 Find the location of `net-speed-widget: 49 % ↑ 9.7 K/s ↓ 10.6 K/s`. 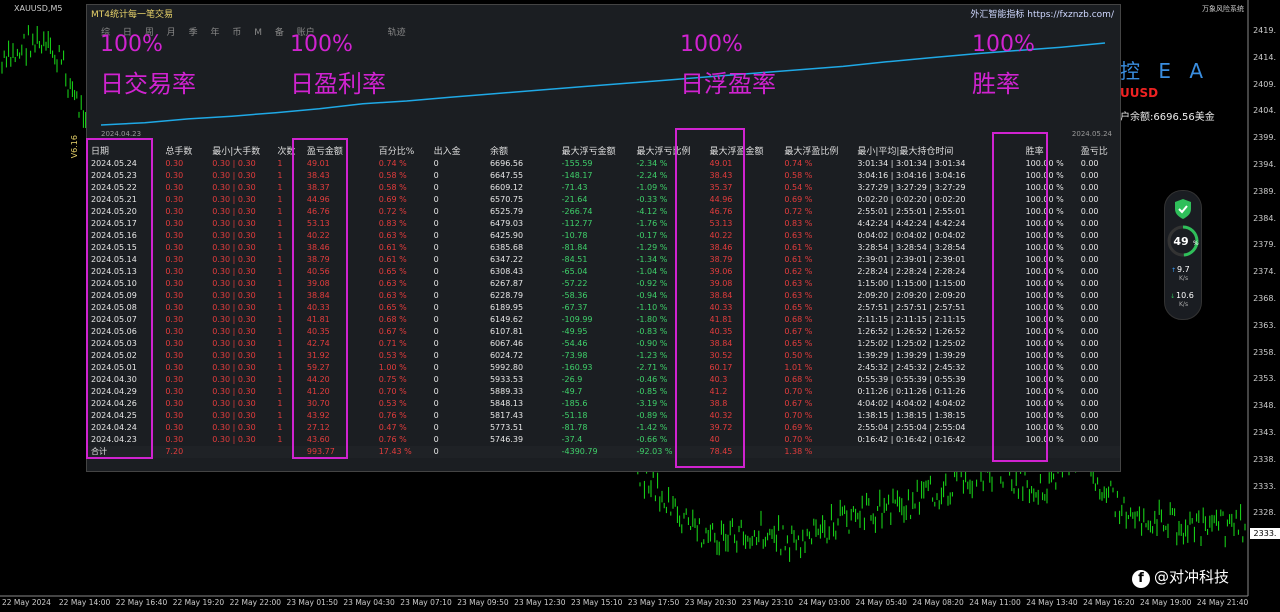

net-speed-widget: 49 % ↑ 9.7 K/s ↓ 10.6 K/s is located at coordinates (1183, 255).